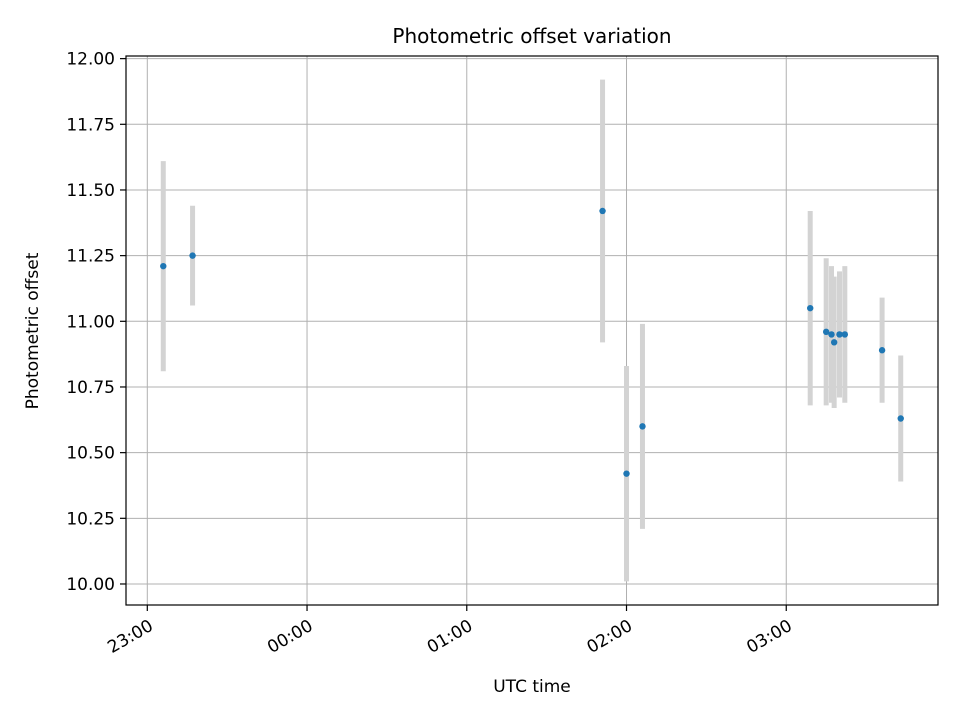  Describe the element at coordinates (90, 322) in the screenshot. I see `y-tick-label: 11.00` at that location.